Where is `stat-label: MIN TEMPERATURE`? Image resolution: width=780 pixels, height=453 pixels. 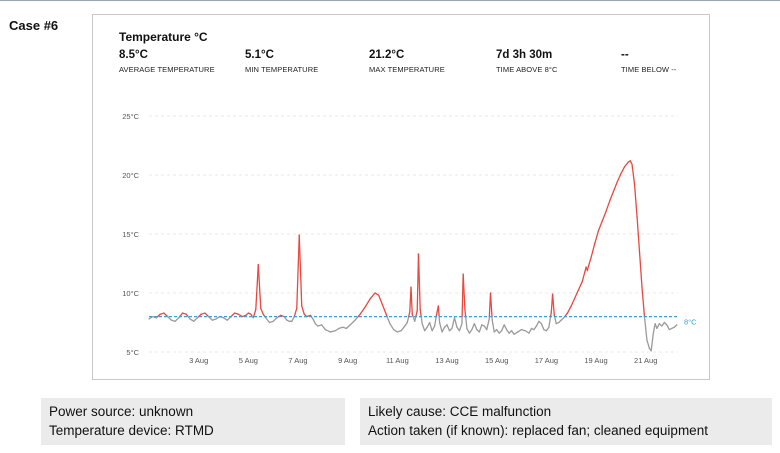
stat-label: MIN TEMPERATURE is located at coordinates (282, 69).